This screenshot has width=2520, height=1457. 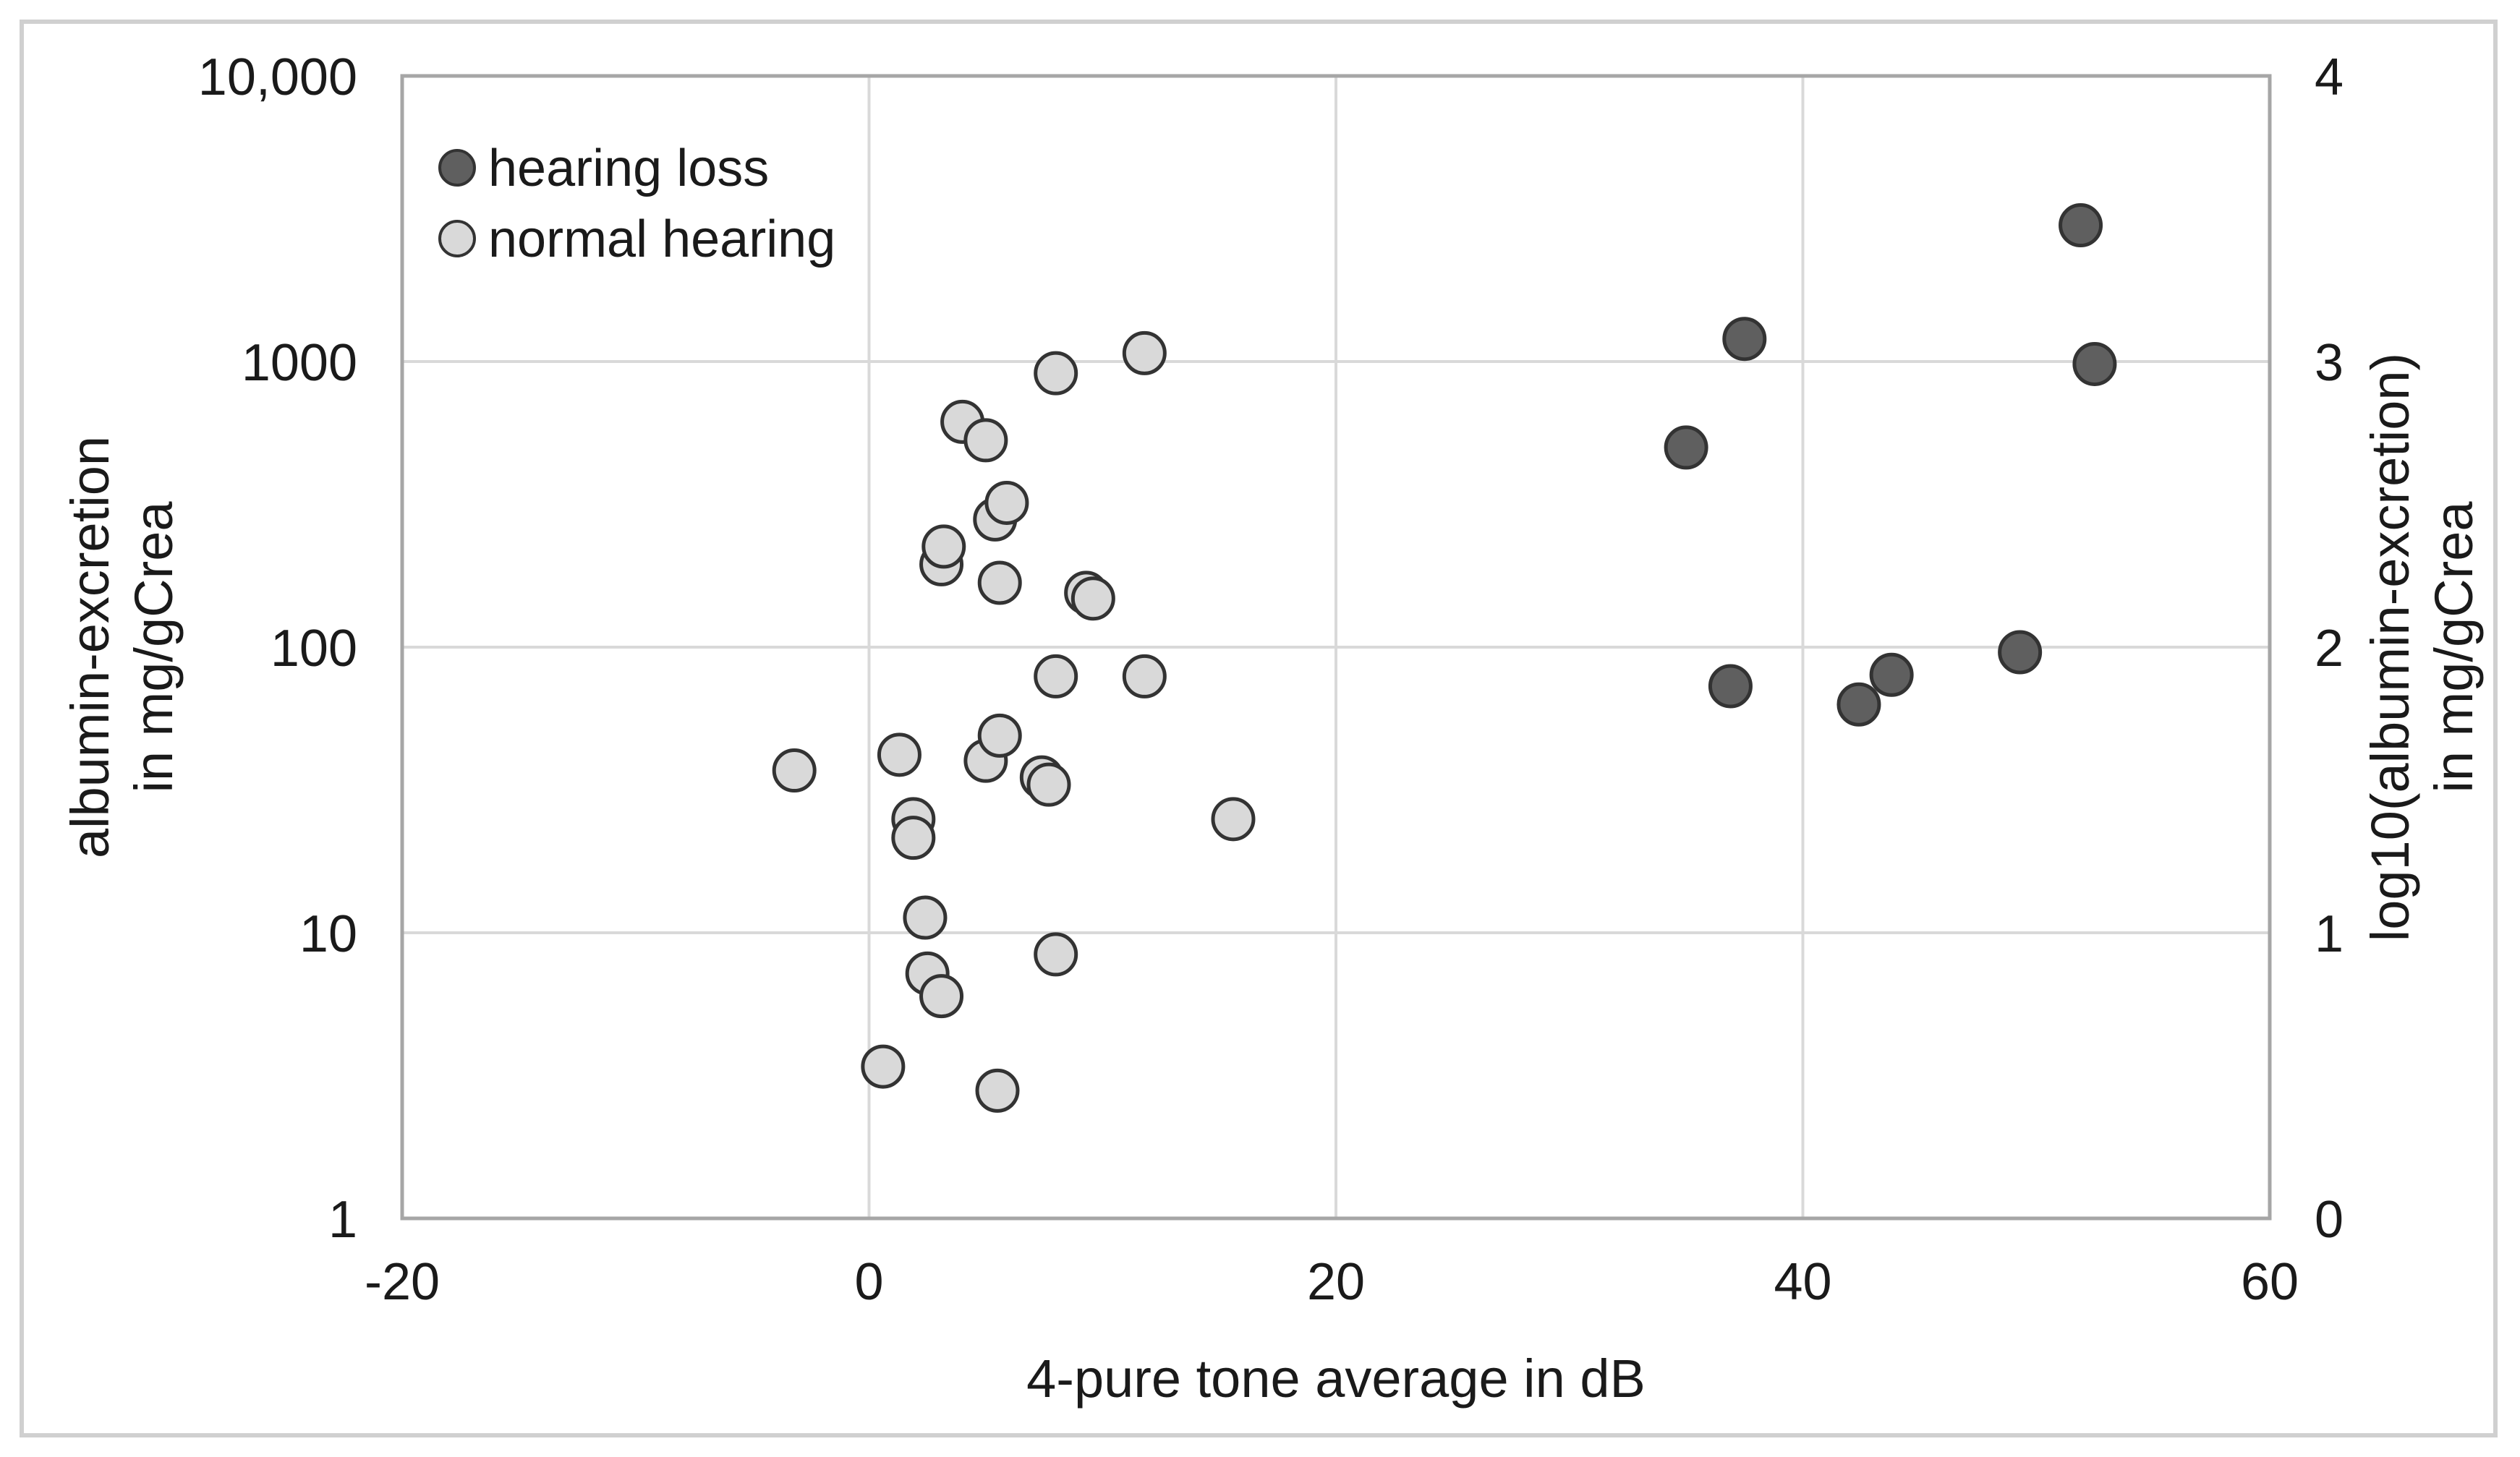 I want to click on x-tick-label: -20, so click(x=402, y=1282).